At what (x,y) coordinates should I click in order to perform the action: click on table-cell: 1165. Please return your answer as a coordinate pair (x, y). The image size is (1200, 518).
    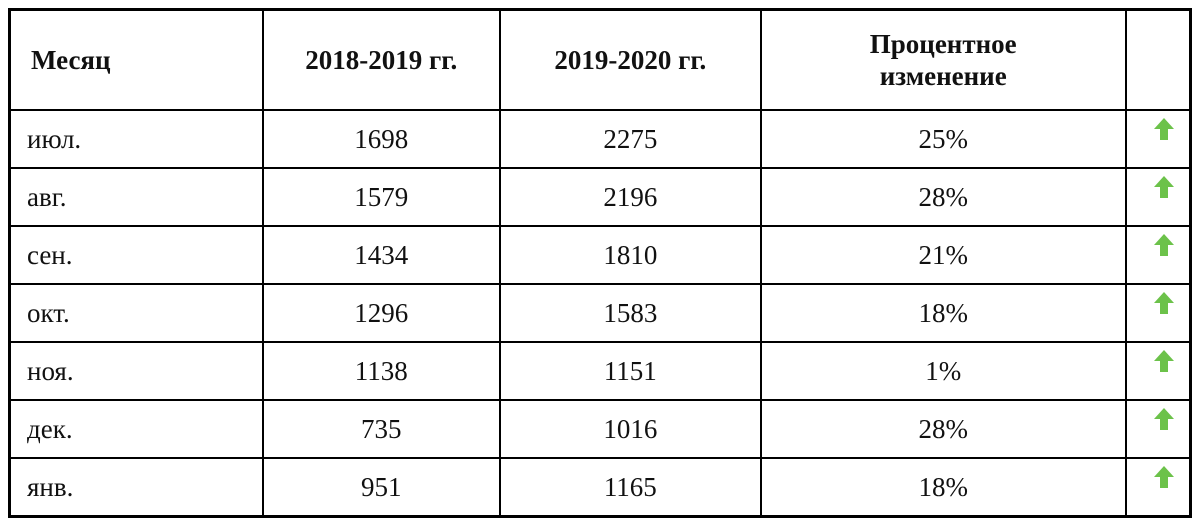
    Looking at the image, I should click on (630, 487).